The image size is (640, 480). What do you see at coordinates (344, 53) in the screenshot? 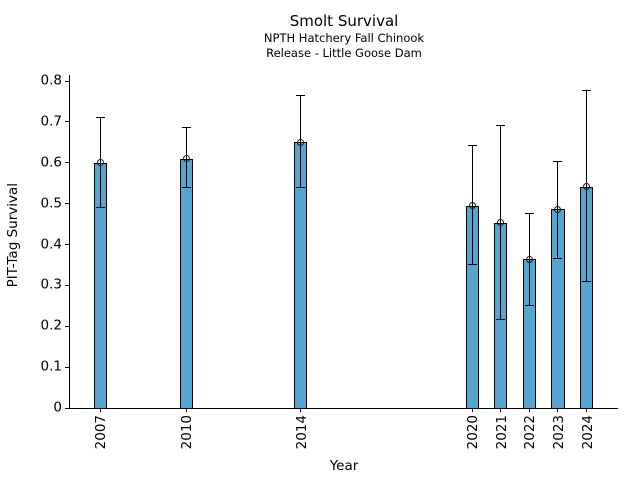
I see `chart-subtitle-line2: Release - Little Goose Dam` at bounding box center [344, 53].